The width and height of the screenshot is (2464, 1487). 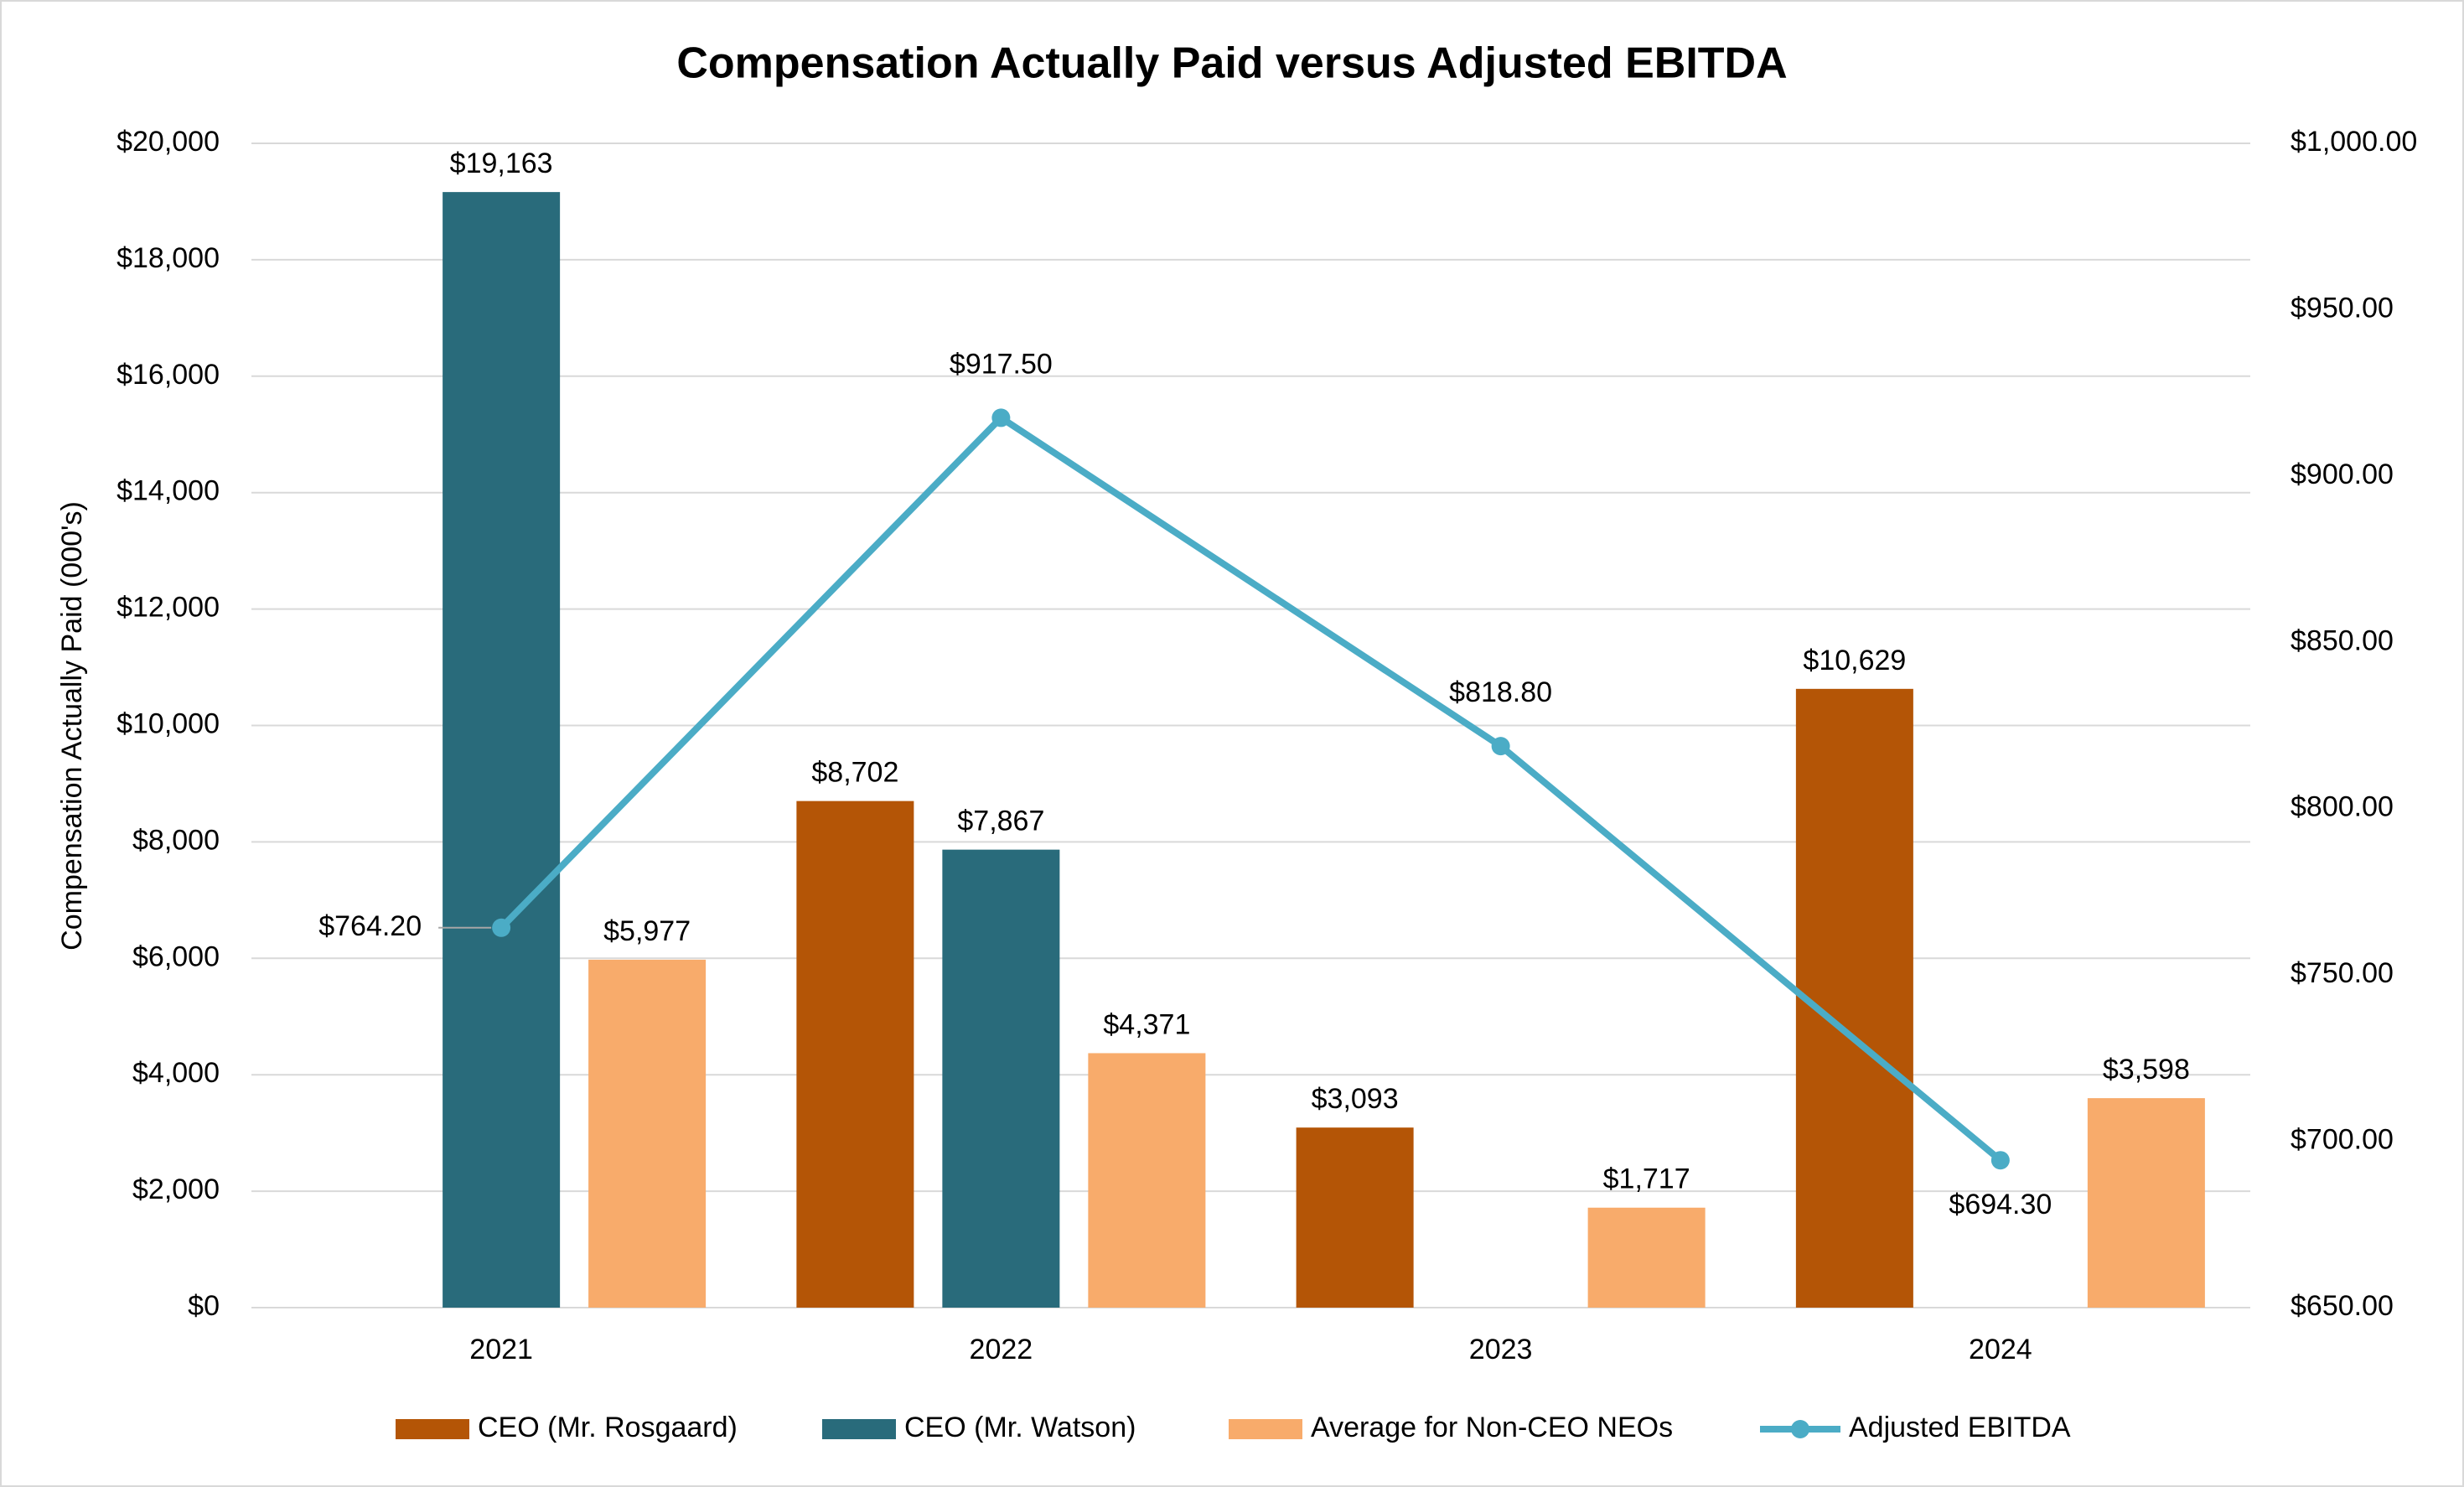 What do you see at coordinates (2342, 475) in the screenshot?
I see `y2-tick-label: $900.00` at bounding box center [2342, 475].